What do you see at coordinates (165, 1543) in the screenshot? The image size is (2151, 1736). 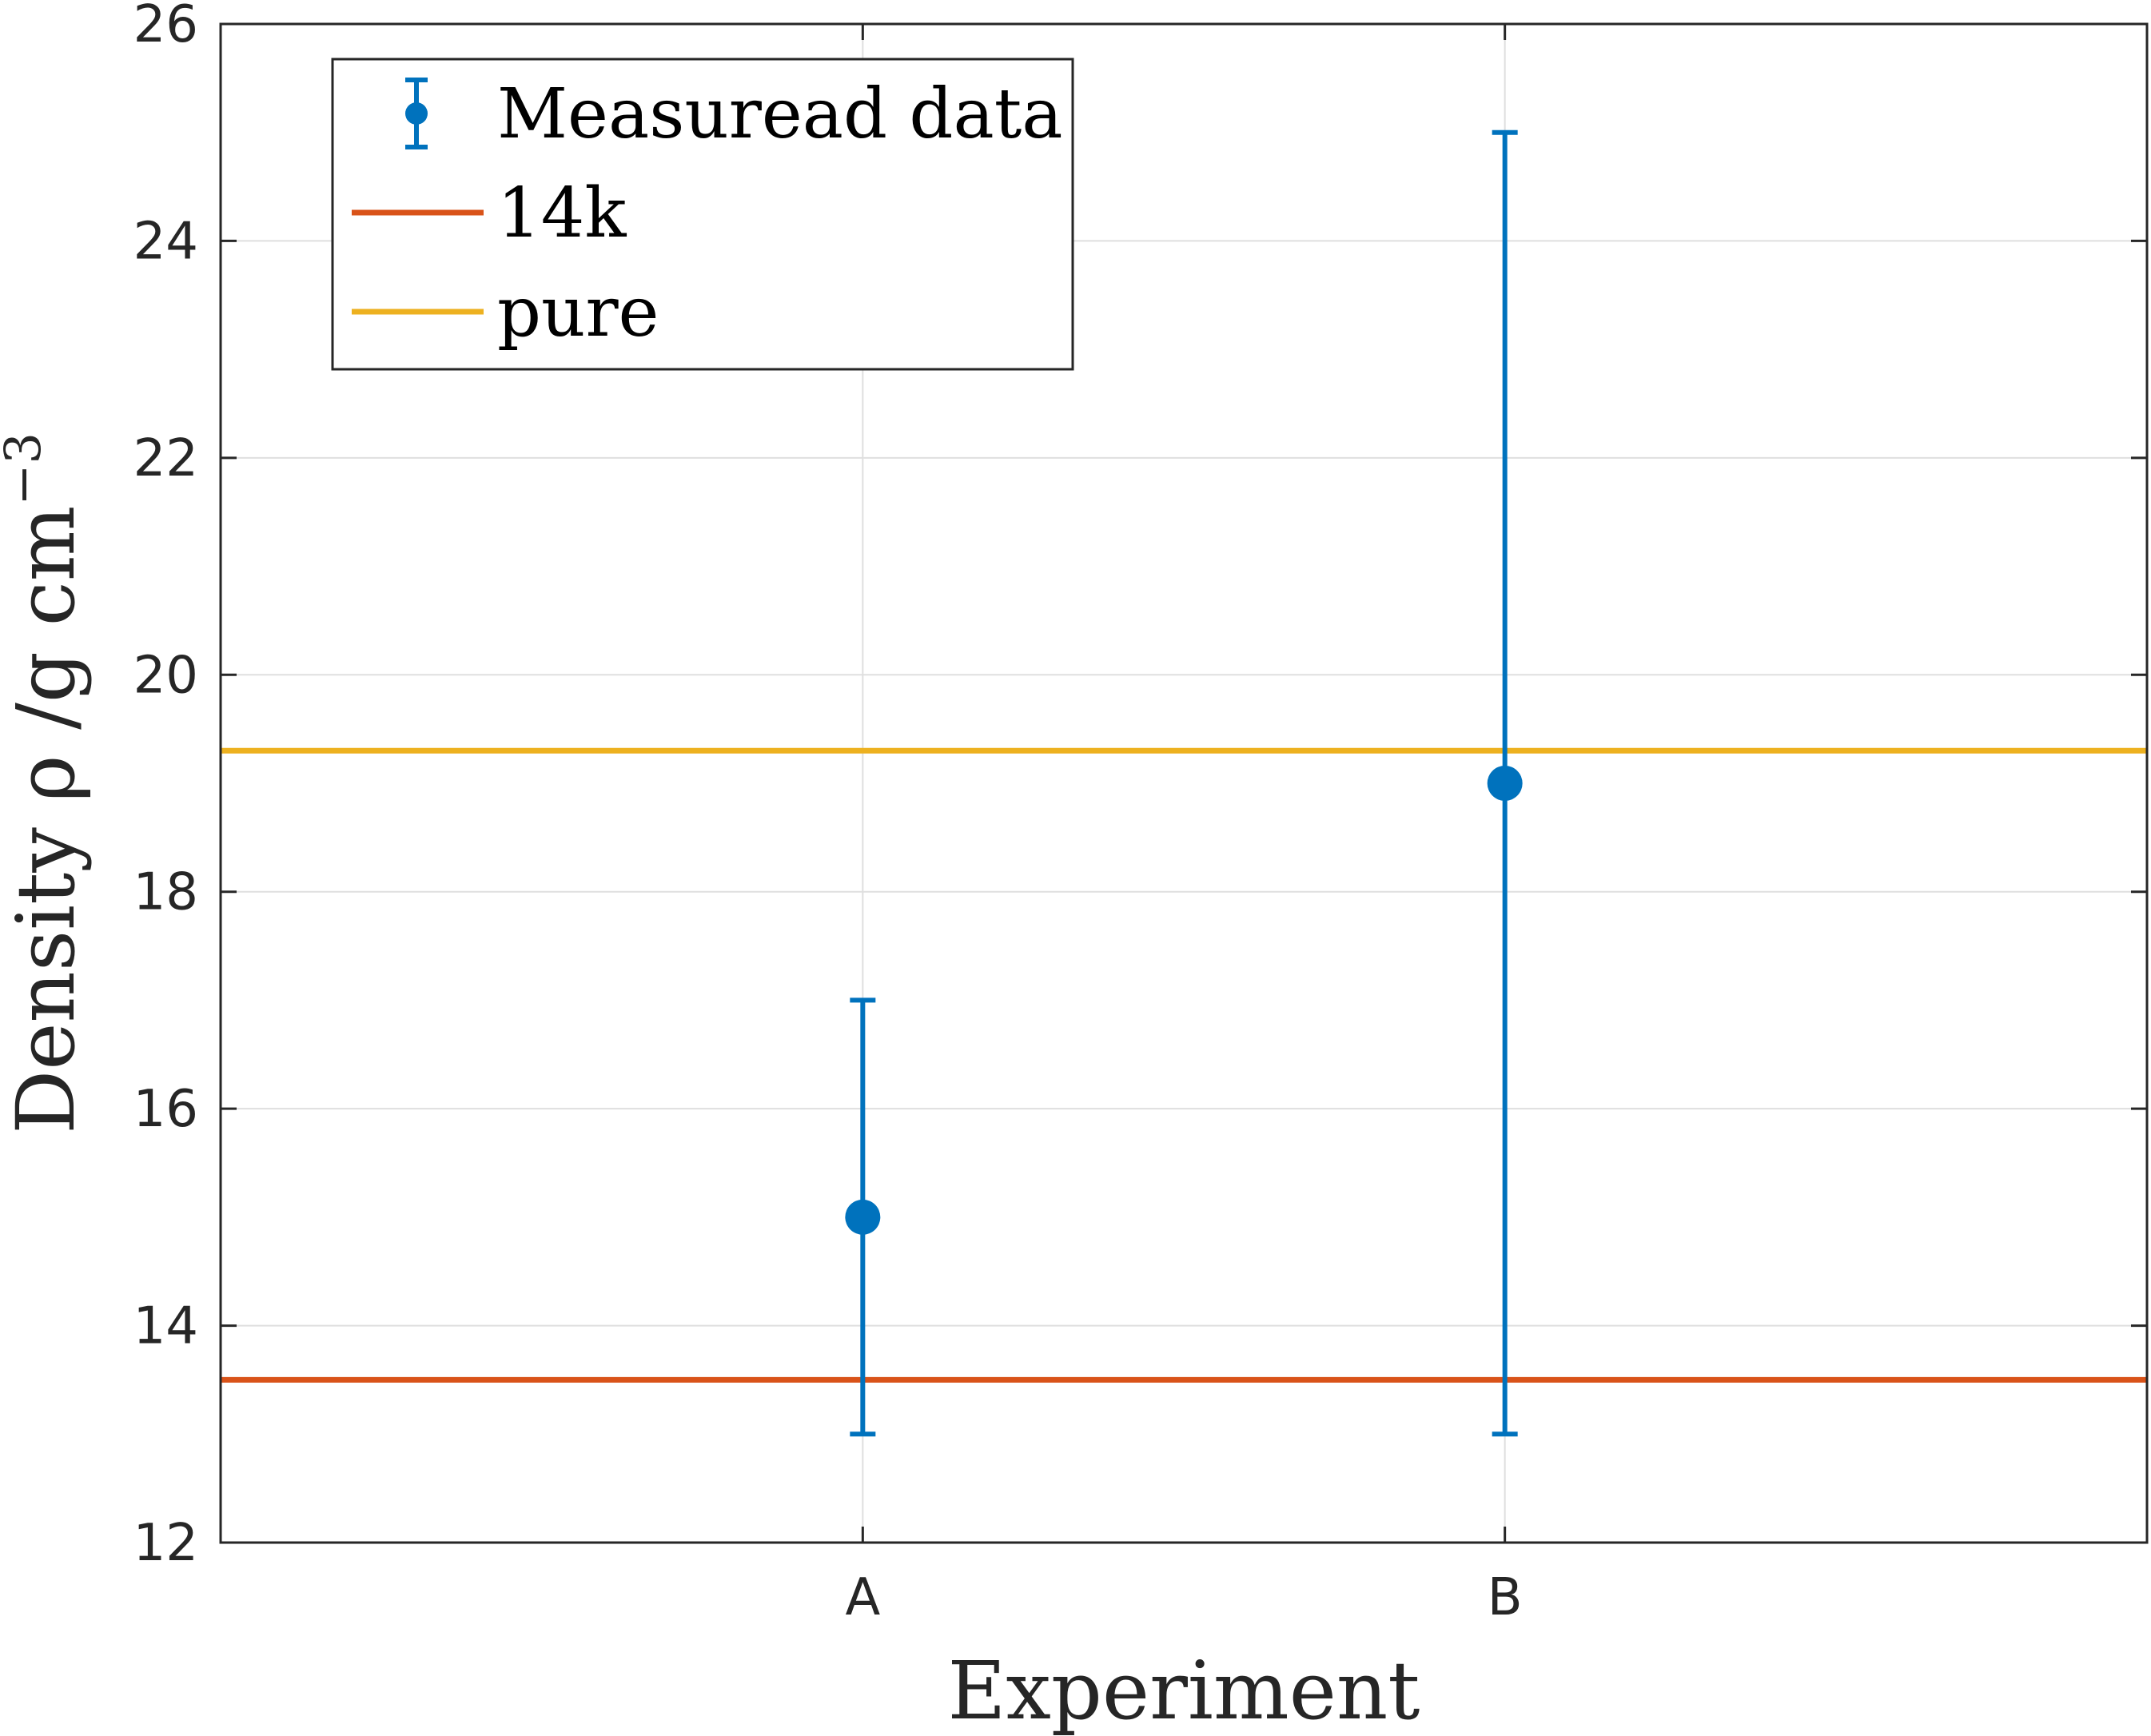 I see `y-tick-label: 12` at bounding box center [165, 1543].